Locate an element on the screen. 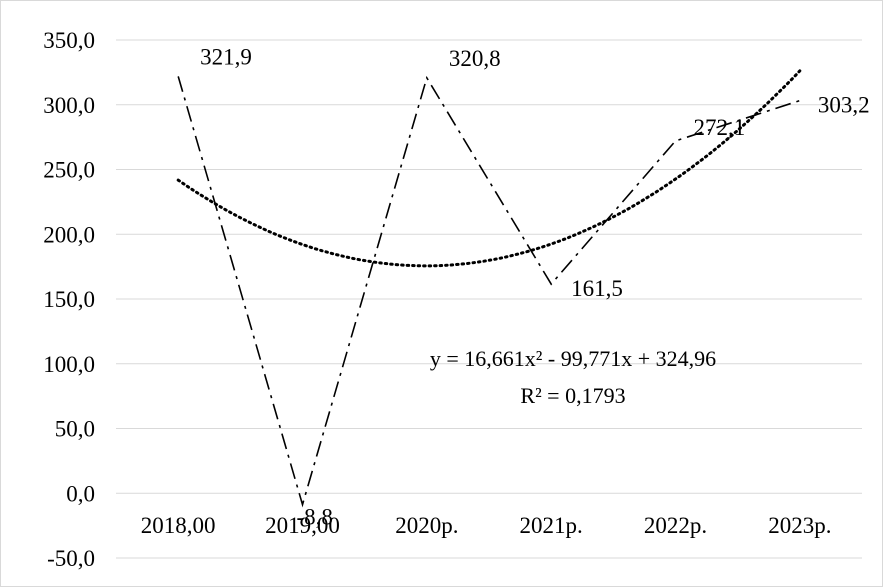 The image size is (883, 587). x-tick-label: 2022р. is located at coordinates (675, 525).